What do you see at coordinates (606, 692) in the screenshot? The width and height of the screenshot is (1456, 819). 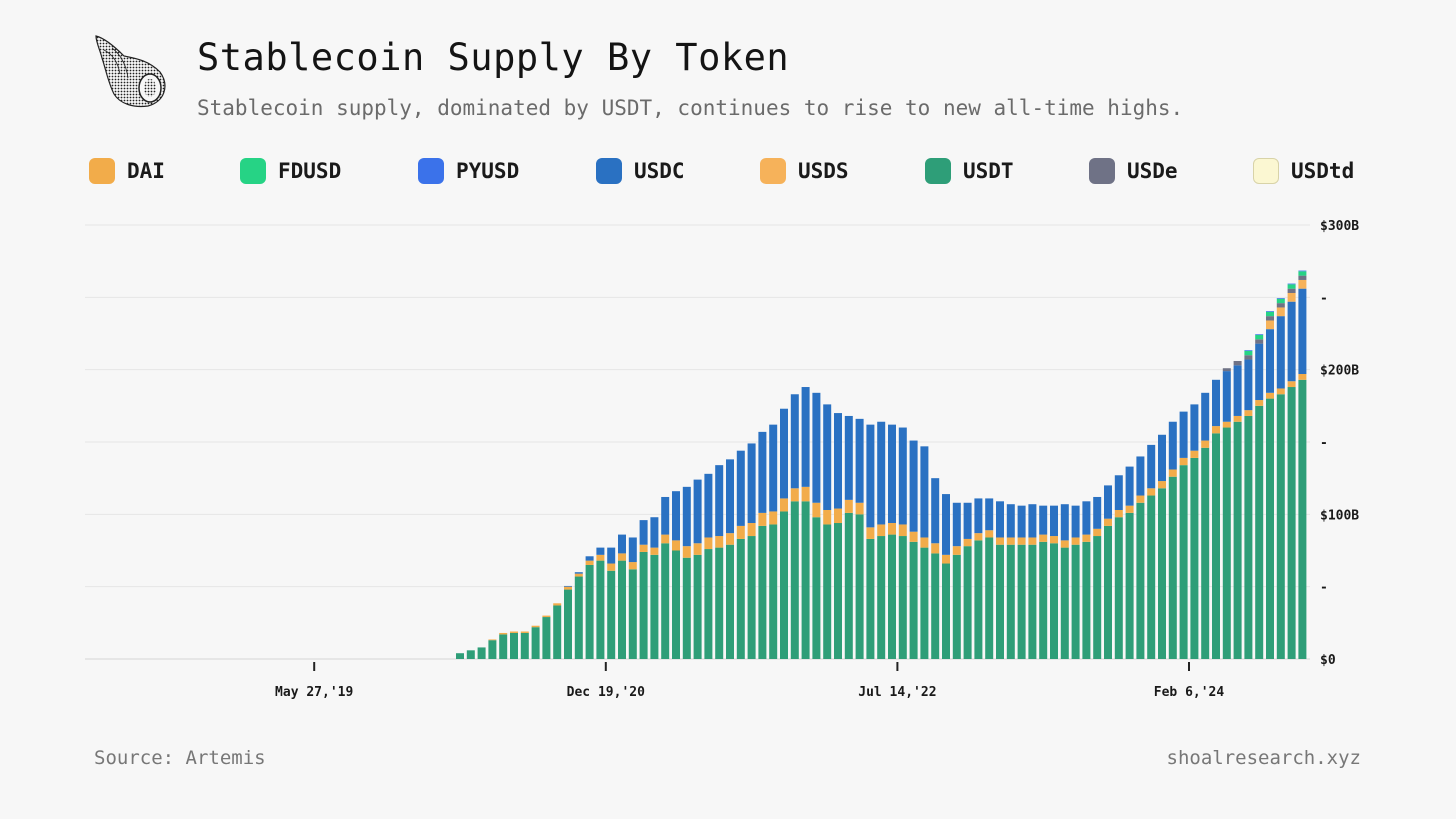 I see `x-tick-label: Dec 19,'20` at bounding box center [606, 692].